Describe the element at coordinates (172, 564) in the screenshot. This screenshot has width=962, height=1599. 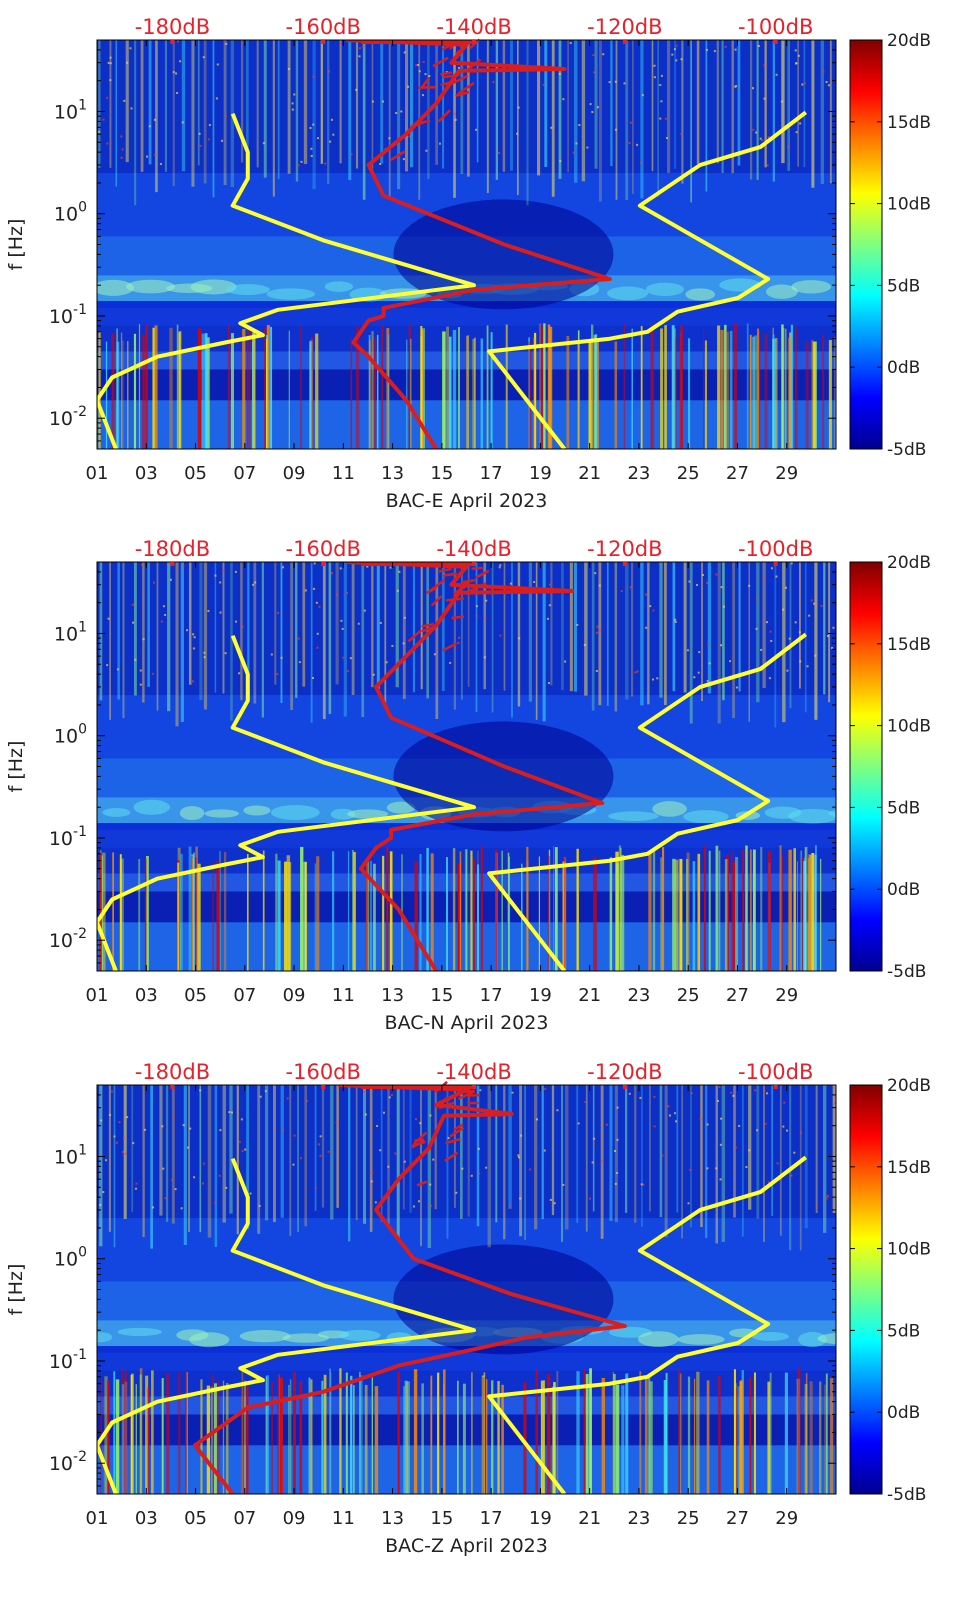
I see `top-db-tick` at that location.